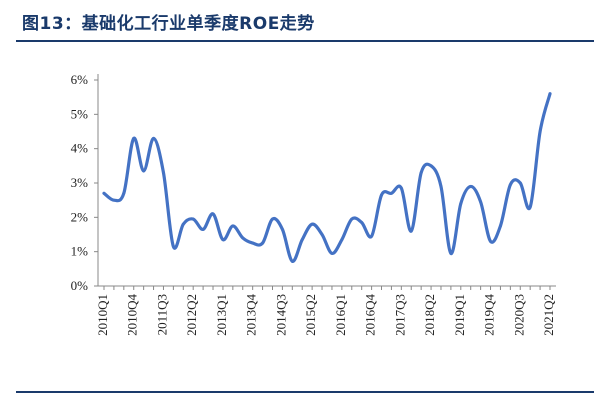 The width and height of the screenshot is (610, 400). I want to click on chart-title: 图13：基础化工行业单季度ROE走势, so click(168, 24).